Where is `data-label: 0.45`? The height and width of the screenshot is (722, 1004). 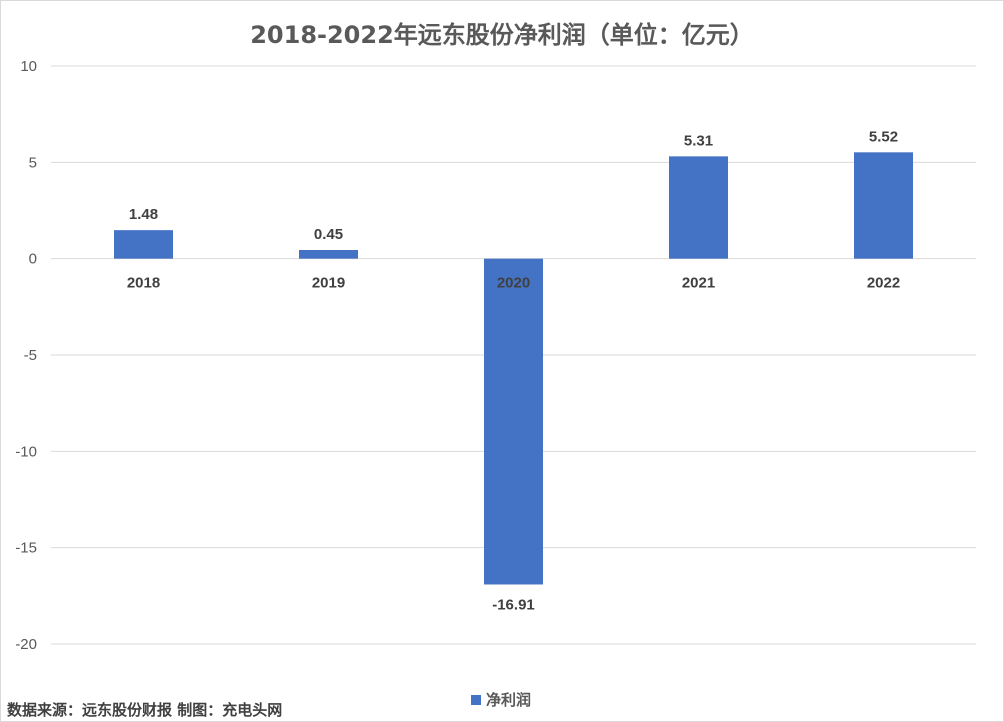
data-label: 0.45 is located at coordinates (328, 234).